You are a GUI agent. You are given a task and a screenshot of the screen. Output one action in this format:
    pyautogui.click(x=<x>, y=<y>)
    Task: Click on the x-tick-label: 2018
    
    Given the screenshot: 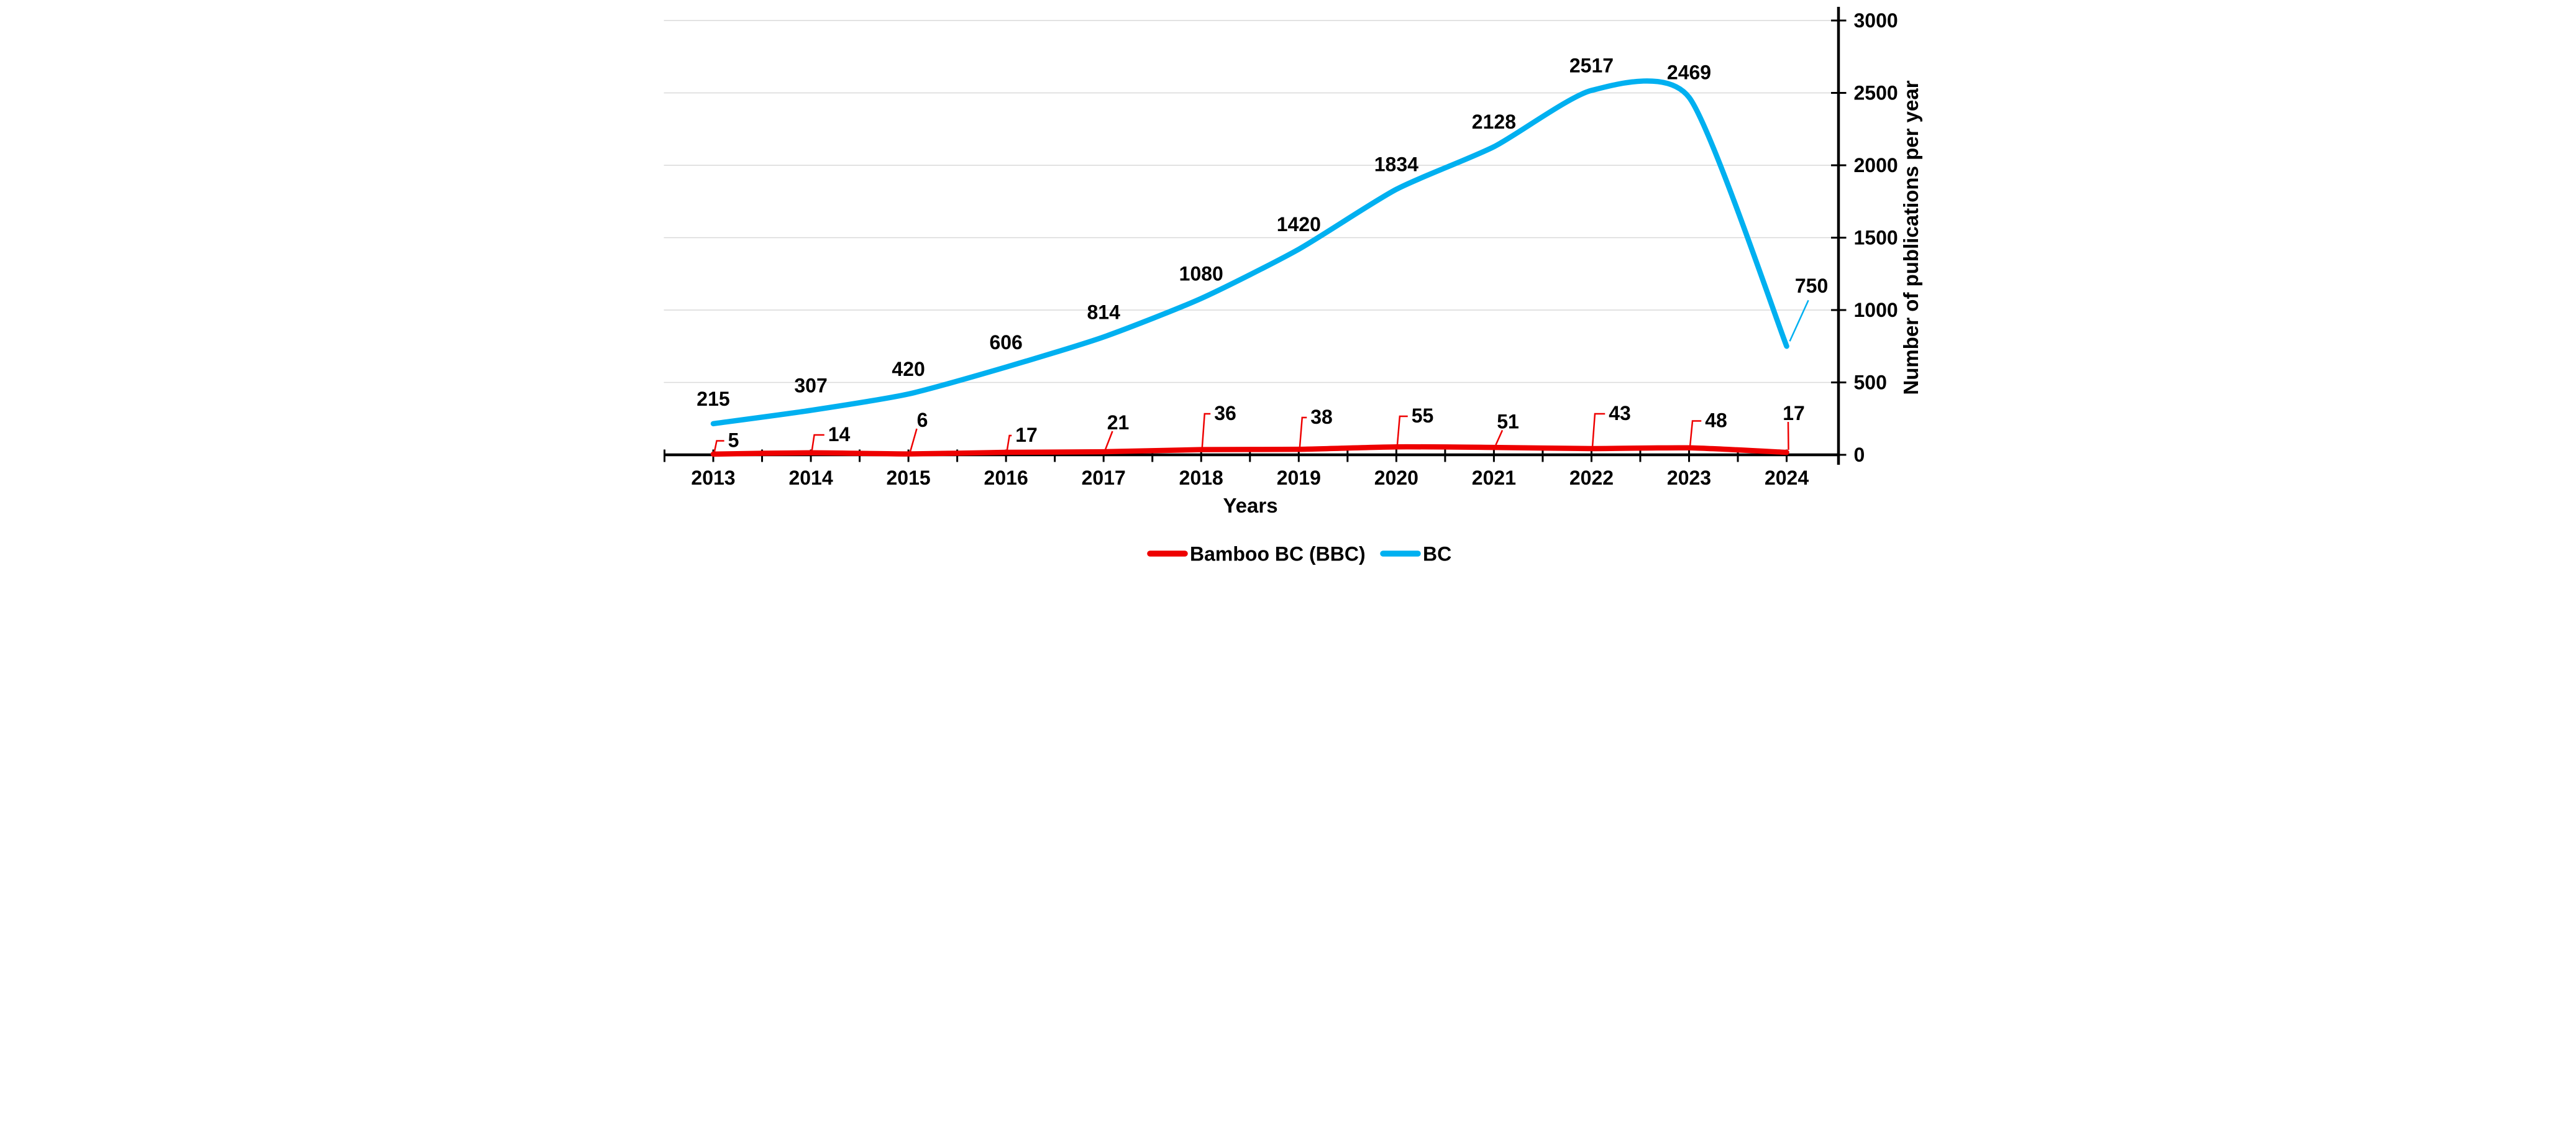 What is the action you would take?
    pyautogui.click(x=1201, y=478)
    